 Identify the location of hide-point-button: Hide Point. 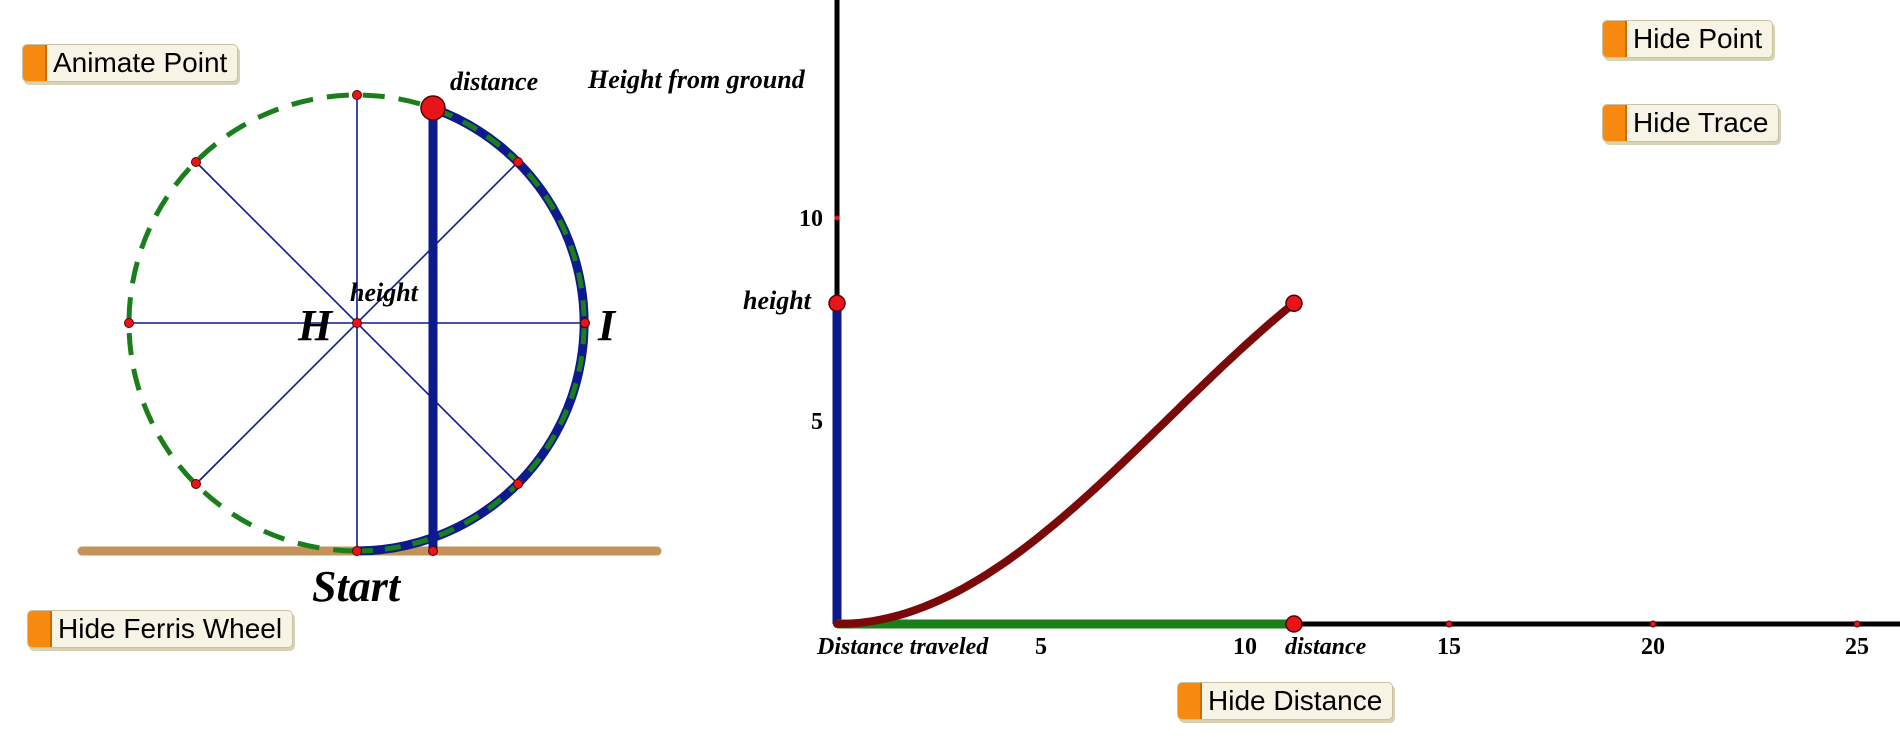
(1688, 39).